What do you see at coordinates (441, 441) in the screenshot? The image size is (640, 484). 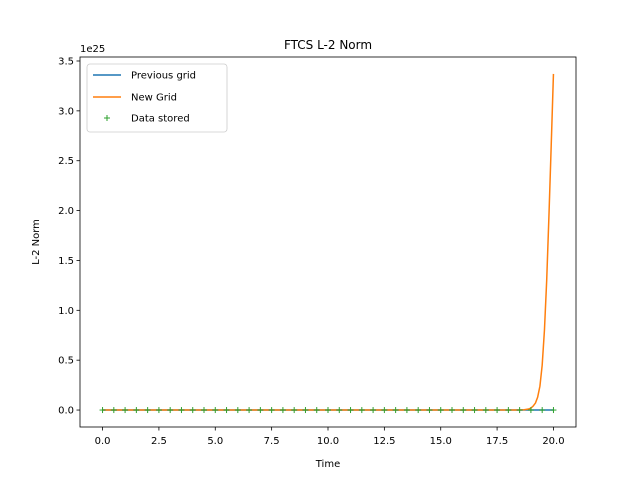 I see `x-tick-label: 15.0` at bounding box center [441, 441].